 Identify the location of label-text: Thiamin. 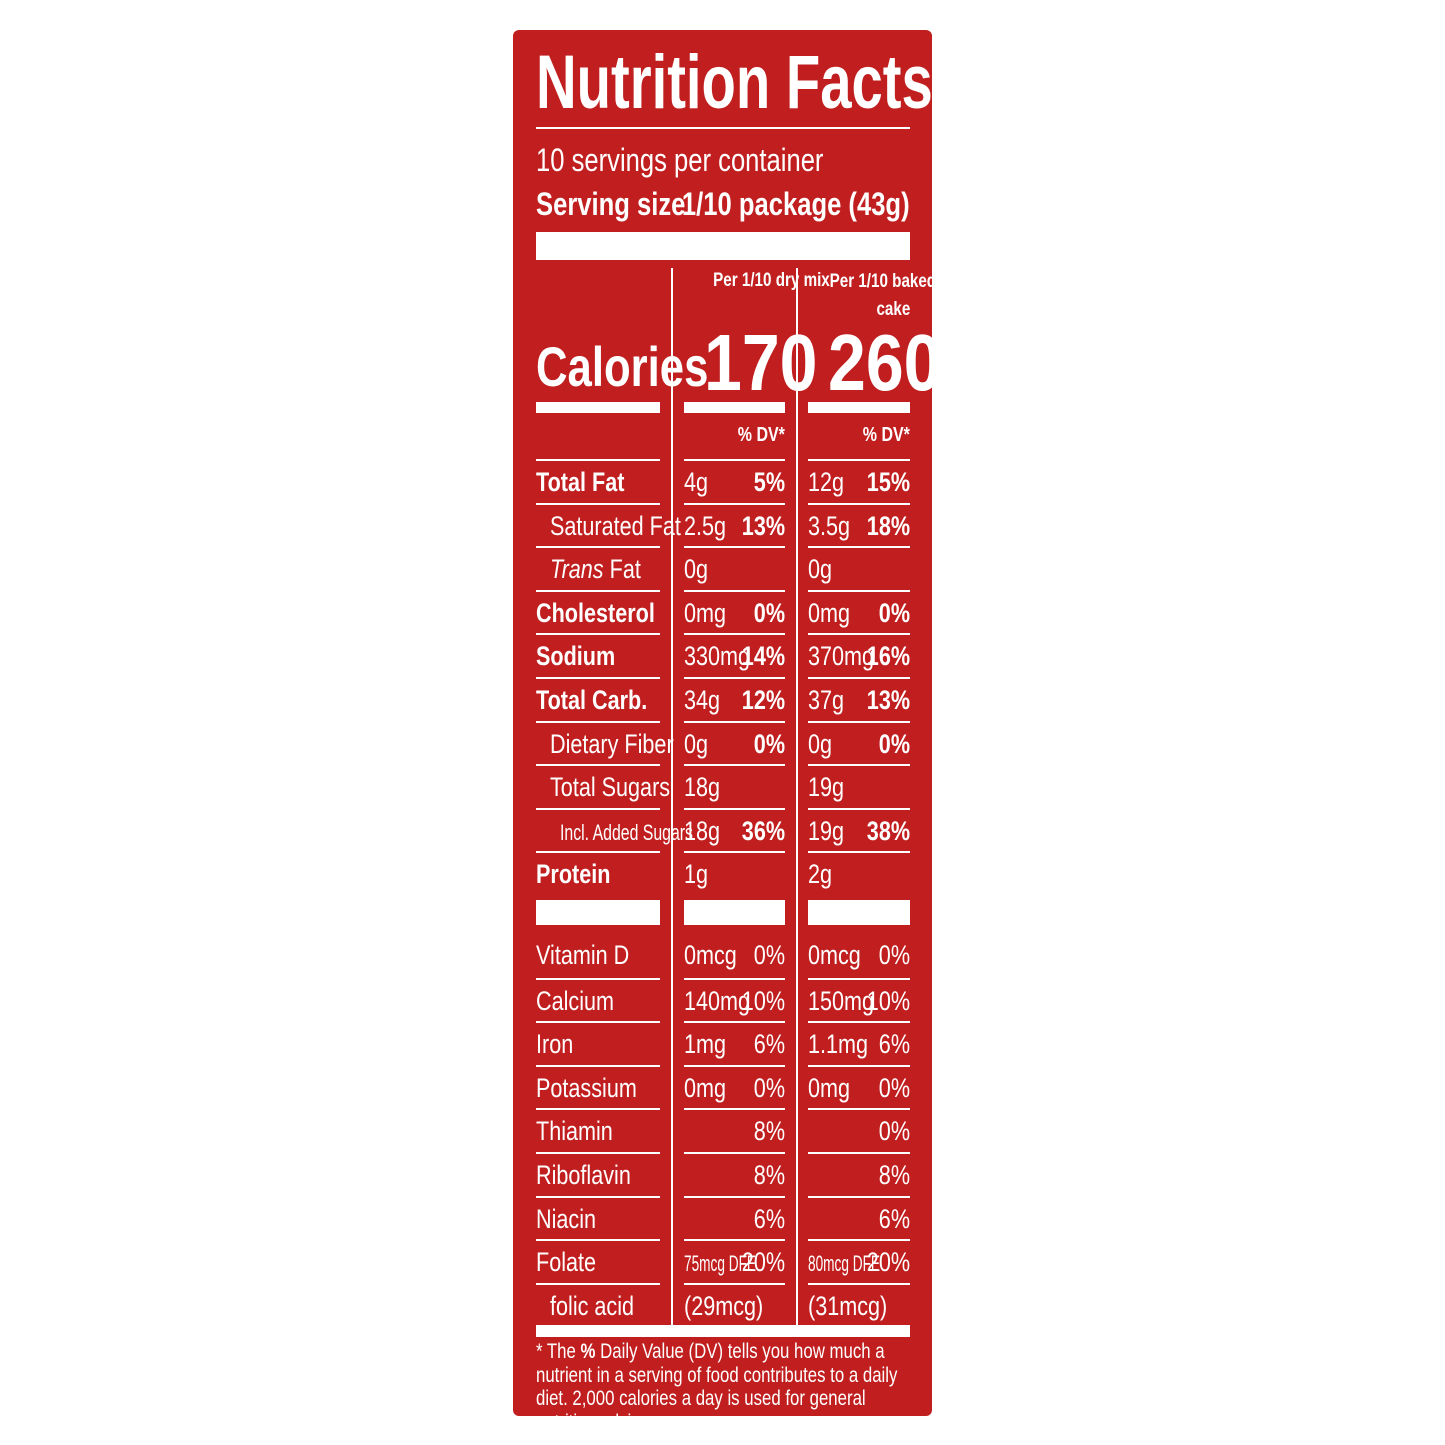
(574, 1131).